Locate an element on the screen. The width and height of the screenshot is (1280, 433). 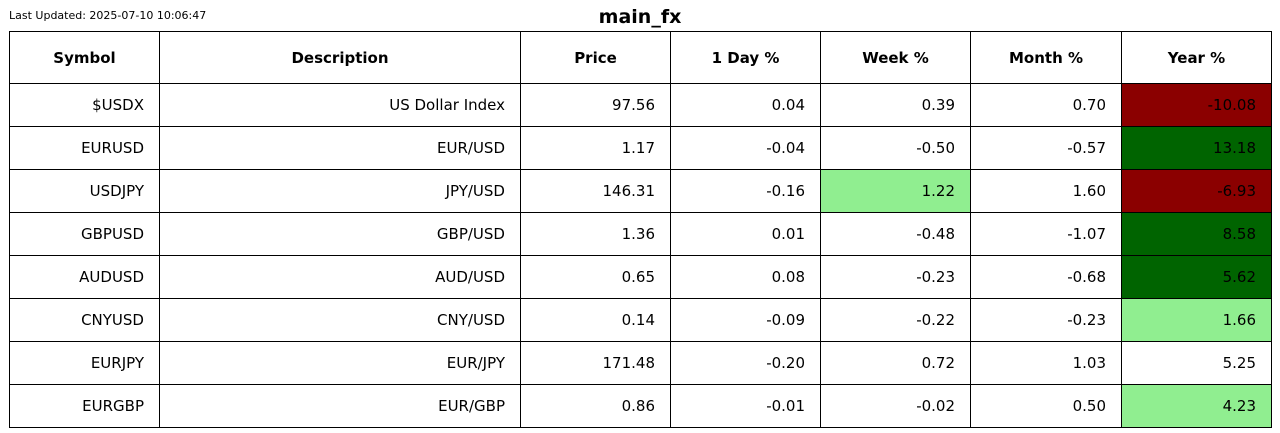
cell-week-pct: -0.50 is located at coordinates (895, 148).